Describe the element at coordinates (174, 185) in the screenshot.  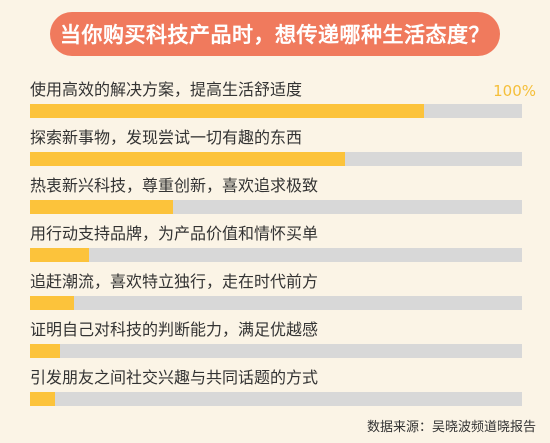
I see `bar-label: 热衷新兴科技，尊重创新，喜欢追求极致` at that location.